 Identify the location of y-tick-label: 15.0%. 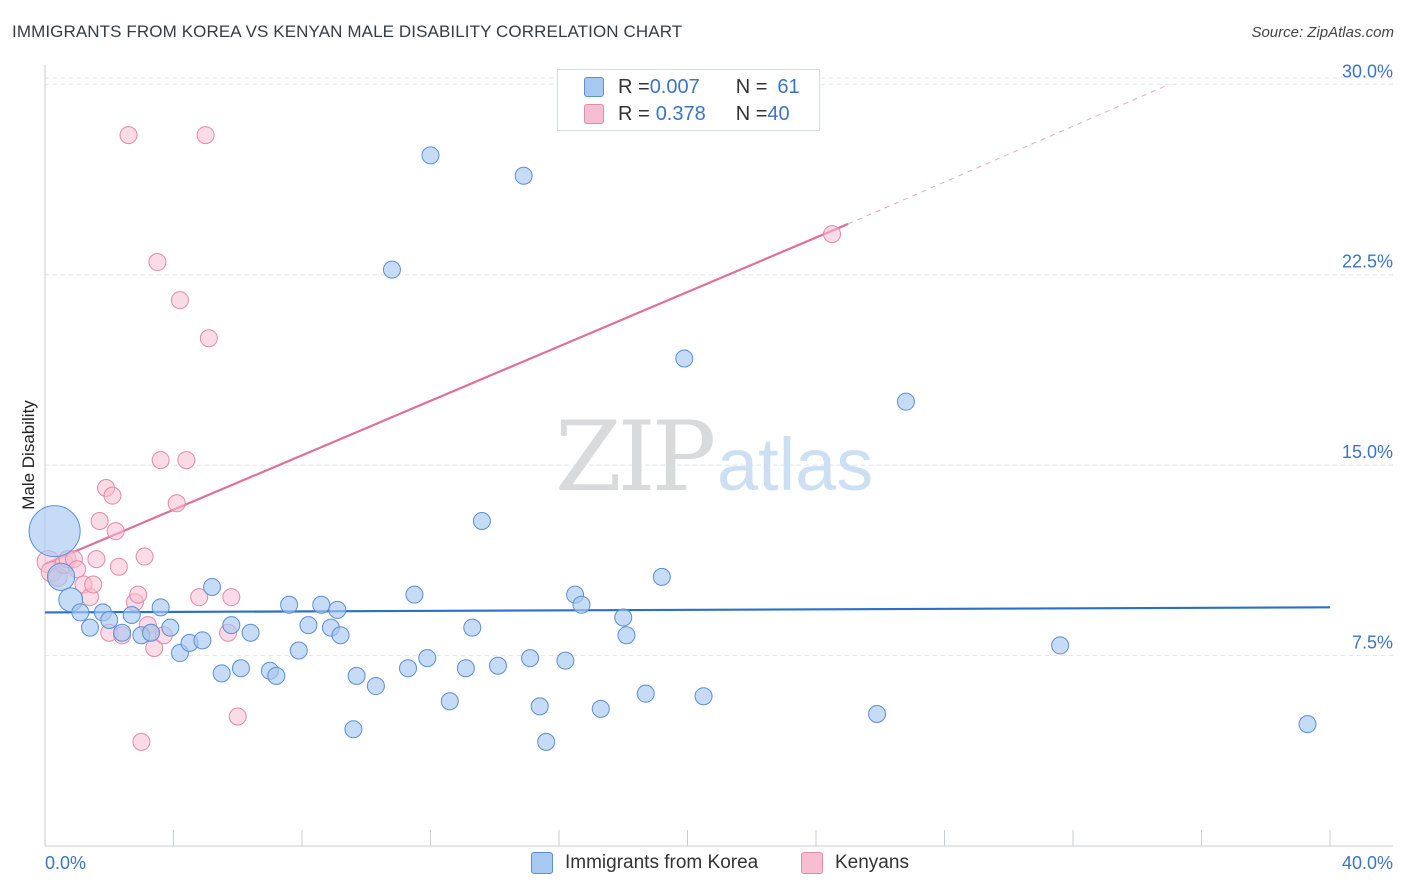
(1367, 452).